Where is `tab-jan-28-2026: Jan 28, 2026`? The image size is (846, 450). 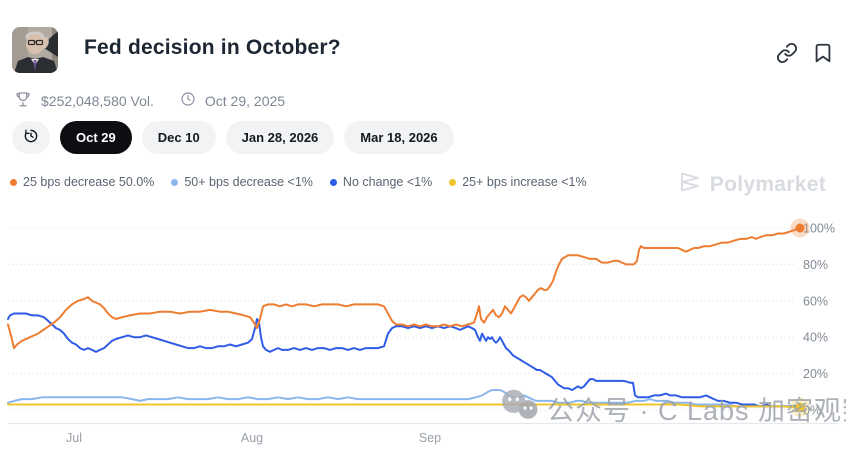 tab-jan-28-2026: Jan 28, 2026 is located at coordinates (280, 137).